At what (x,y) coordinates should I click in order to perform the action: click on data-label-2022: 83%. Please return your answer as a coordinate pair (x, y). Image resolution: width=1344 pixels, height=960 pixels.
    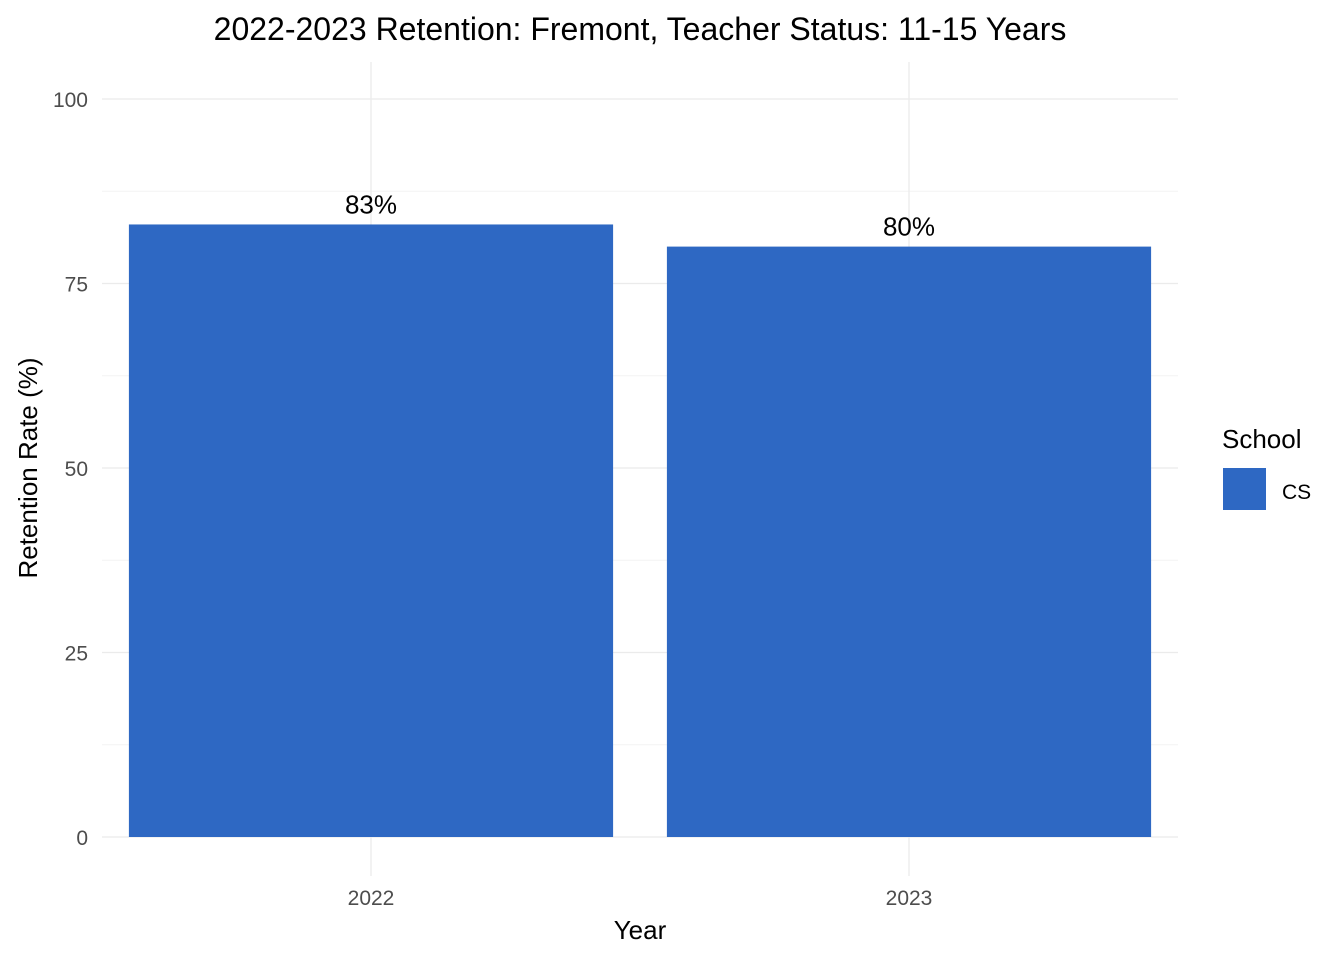
    Looking at the image, I should click on (371, 204).